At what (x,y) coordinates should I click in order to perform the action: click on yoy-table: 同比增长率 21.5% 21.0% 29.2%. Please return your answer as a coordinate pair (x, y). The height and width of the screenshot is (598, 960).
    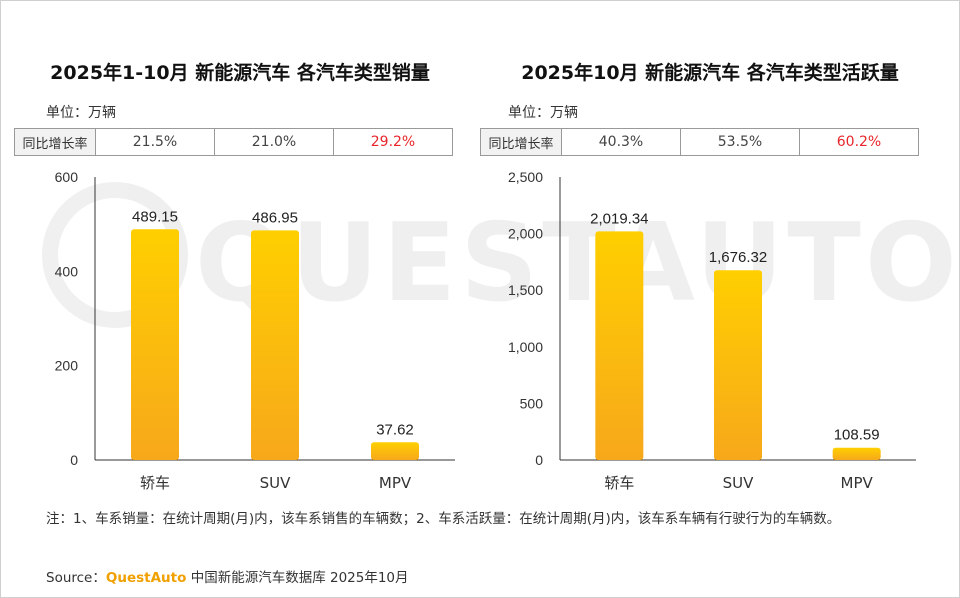
    Looking at the image, I should click on (233, 142).